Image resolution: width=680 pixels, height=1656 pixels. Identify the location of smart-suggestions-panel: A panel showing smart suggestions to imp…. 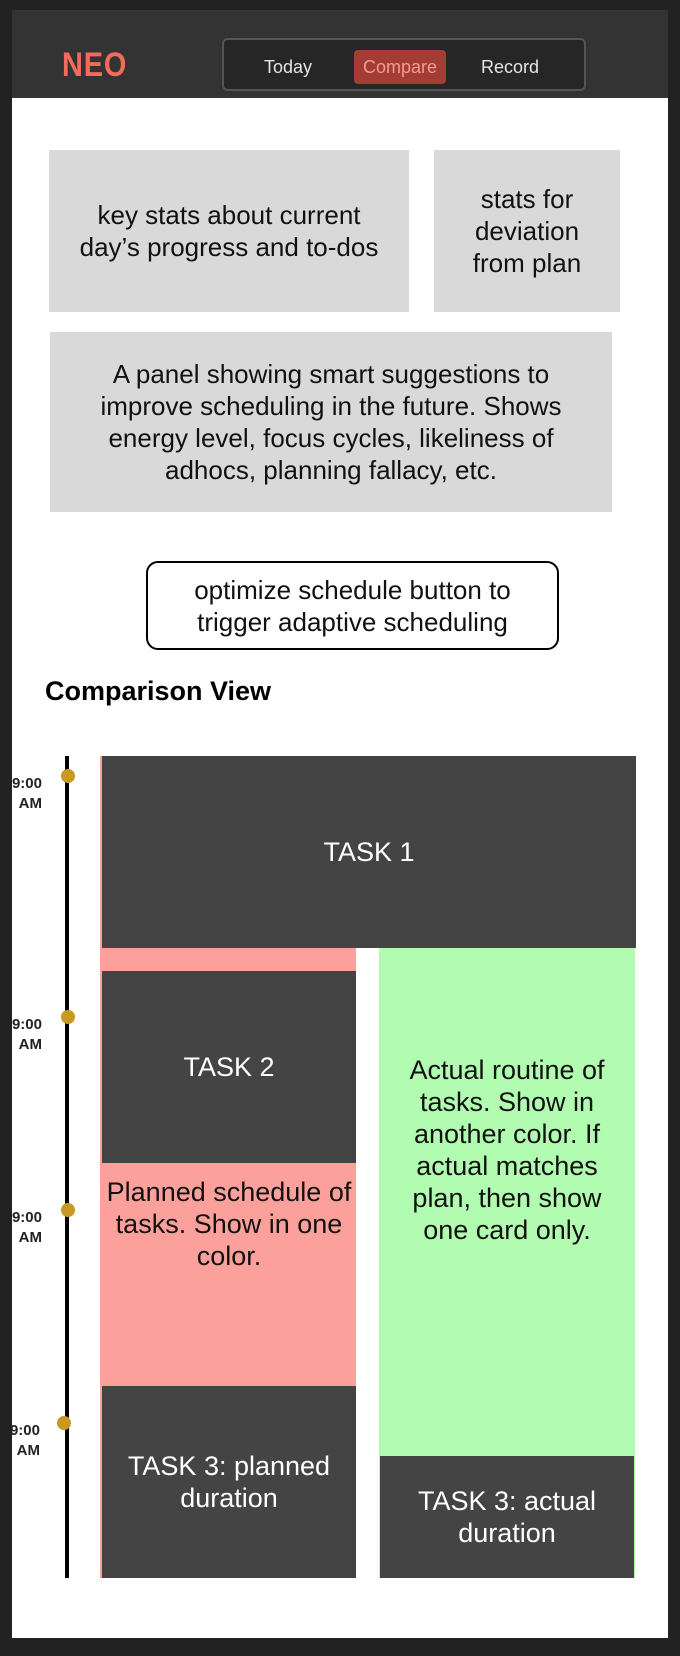
(331, 422).